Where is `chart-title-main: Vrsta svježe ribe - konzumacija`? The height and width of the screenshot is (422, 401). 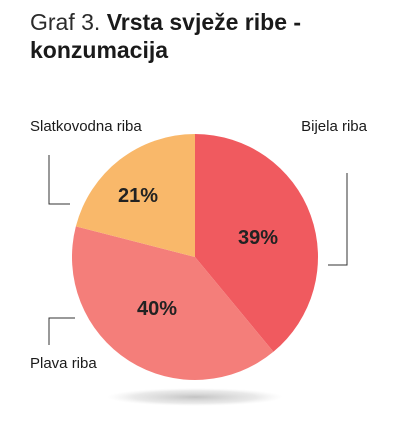
chart-title-main: Vrsta svježe ribe - konzumacija is located at coordinates (166, 36).